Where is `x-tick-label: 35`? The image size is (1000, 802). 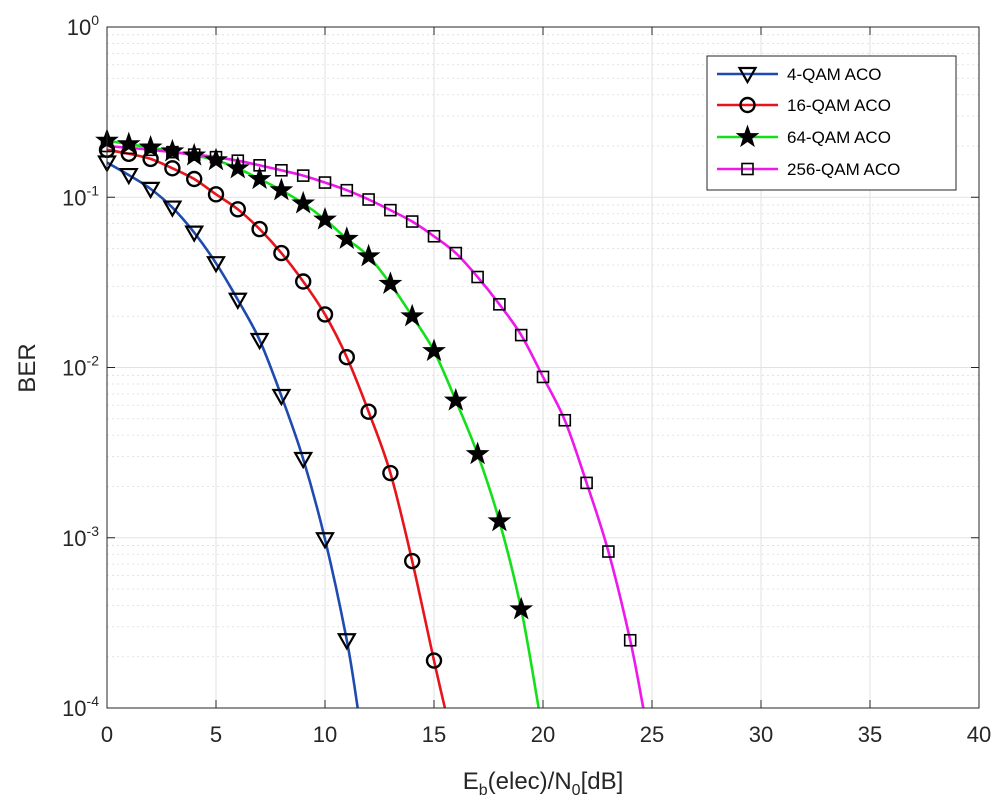 x-tick-label: 35 is located at coordinates (870, 734).